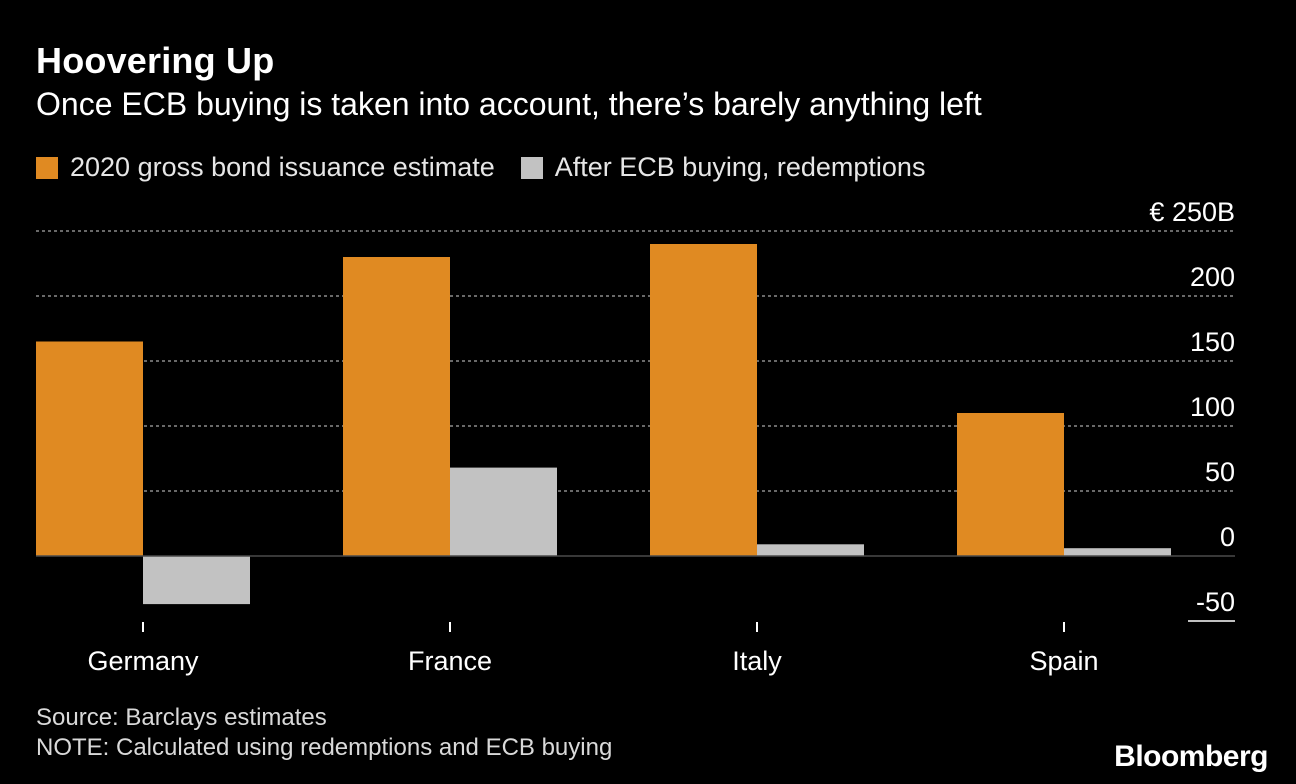 This screenshot has height=784, width=1296. What do you see at coordinates (1010, 484) in the screenshot?
I see `bar-issuance-spain` at bounding box center [1010, 484].